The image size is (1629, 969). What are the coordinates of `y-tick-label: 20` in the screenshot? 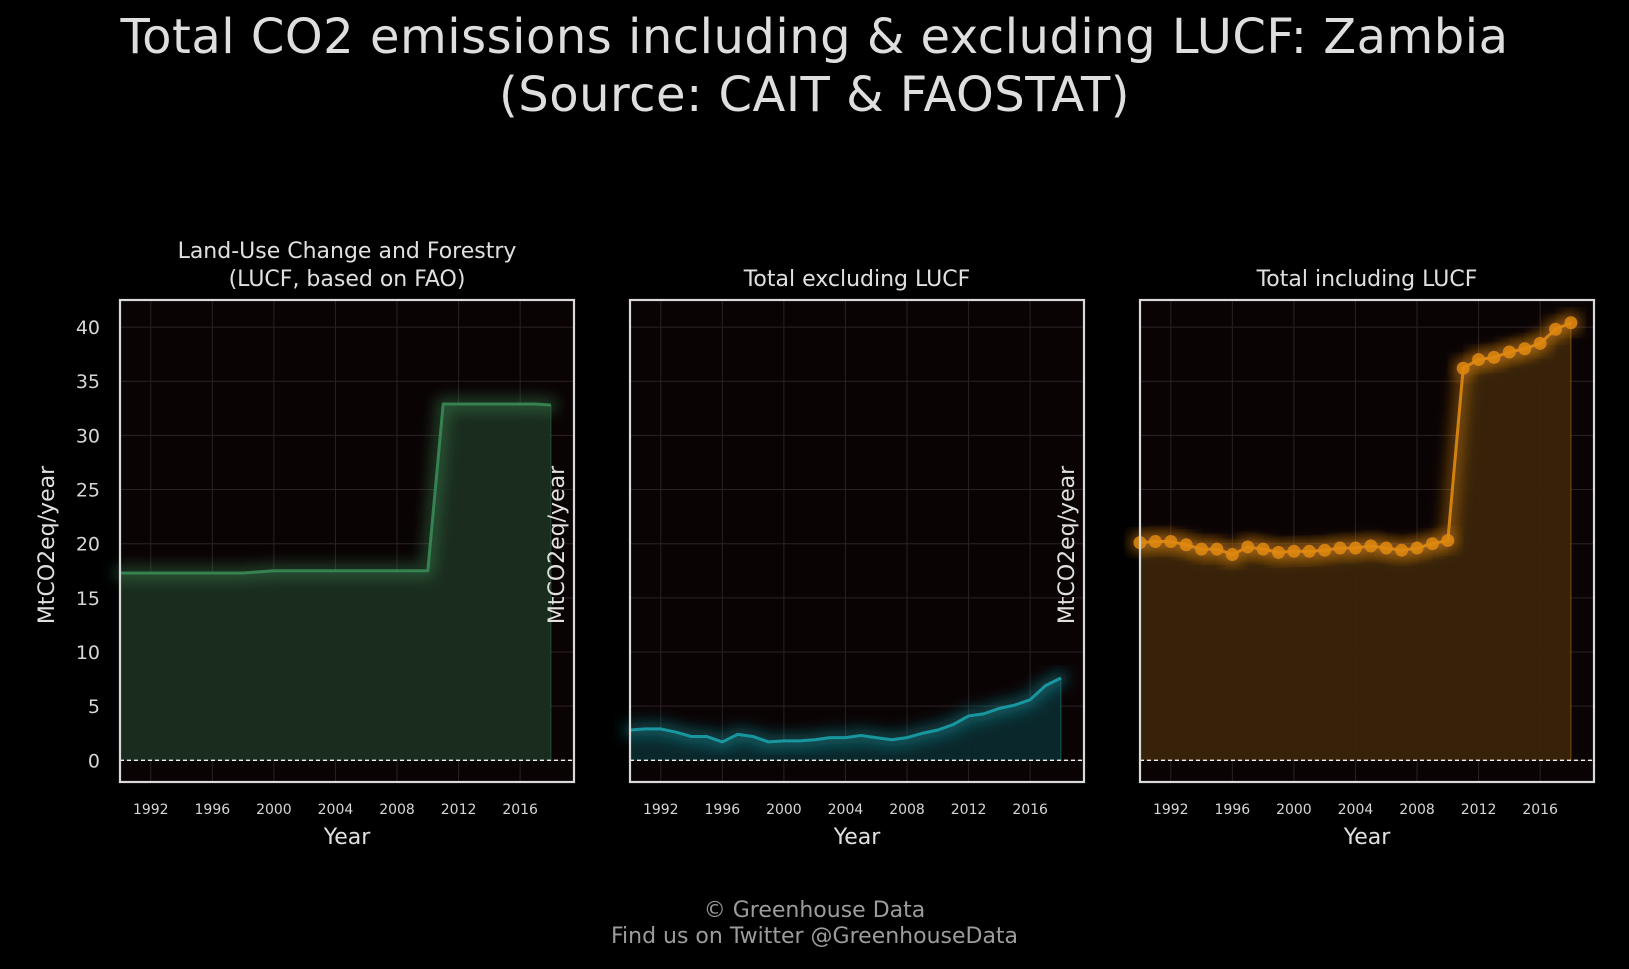 It's located at (88, 545).